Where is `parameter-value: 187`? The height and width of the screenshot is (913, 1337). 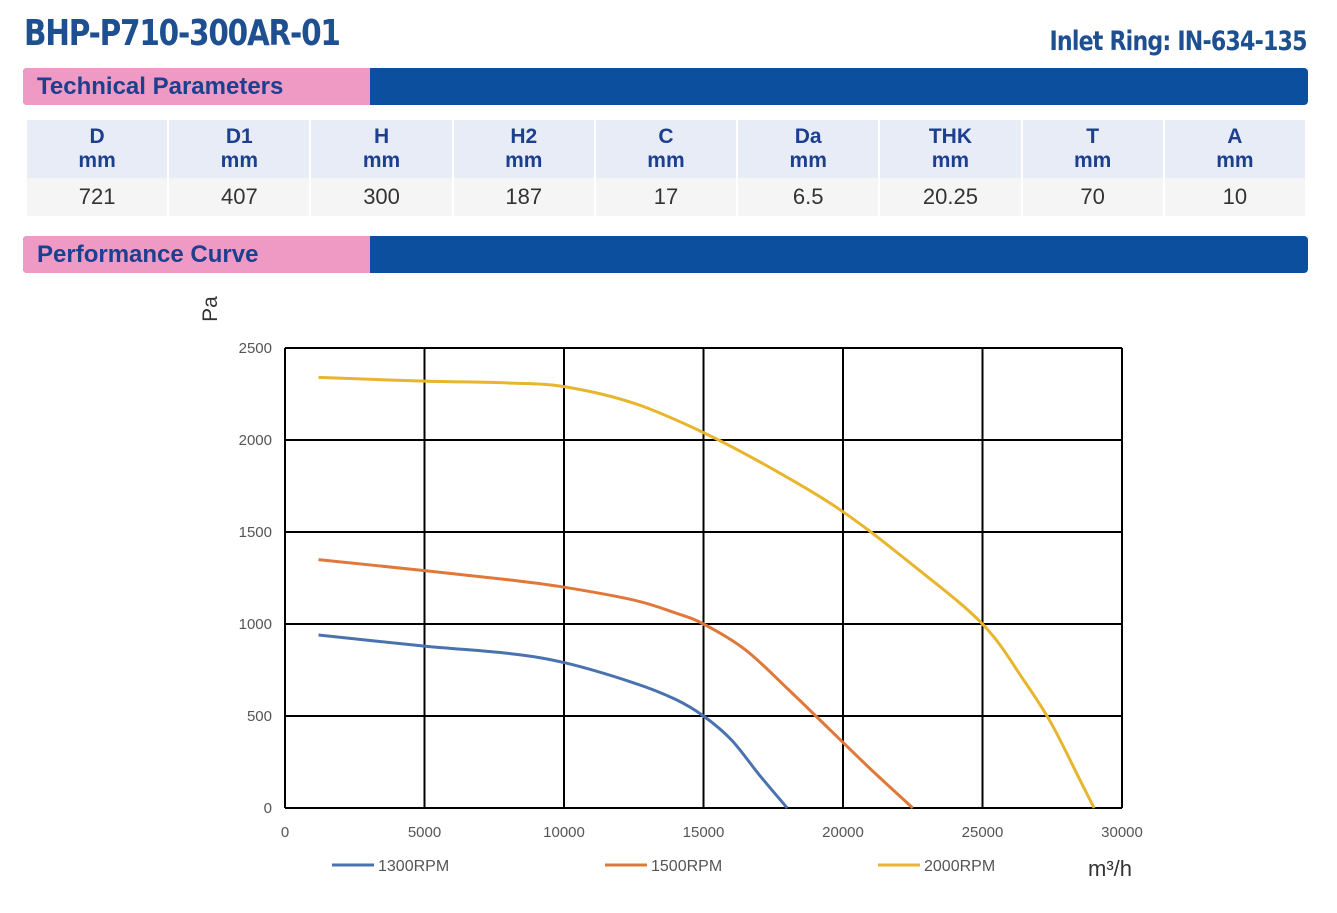
parameter-value: 187 is located at coordinates (523, 197).